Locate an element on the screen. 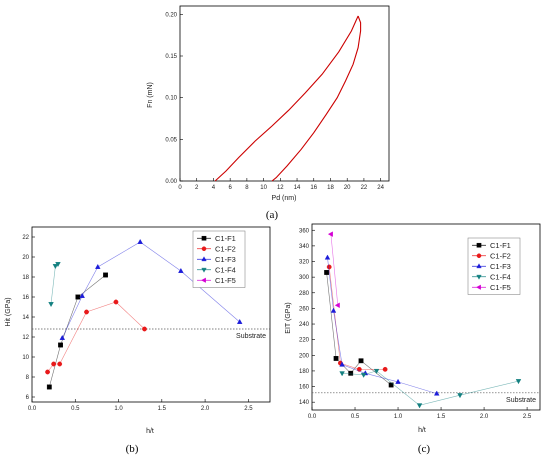 This screenshot has height=459, width=550. y-tick-label: 0.15 is located at coordinates (171, 57).